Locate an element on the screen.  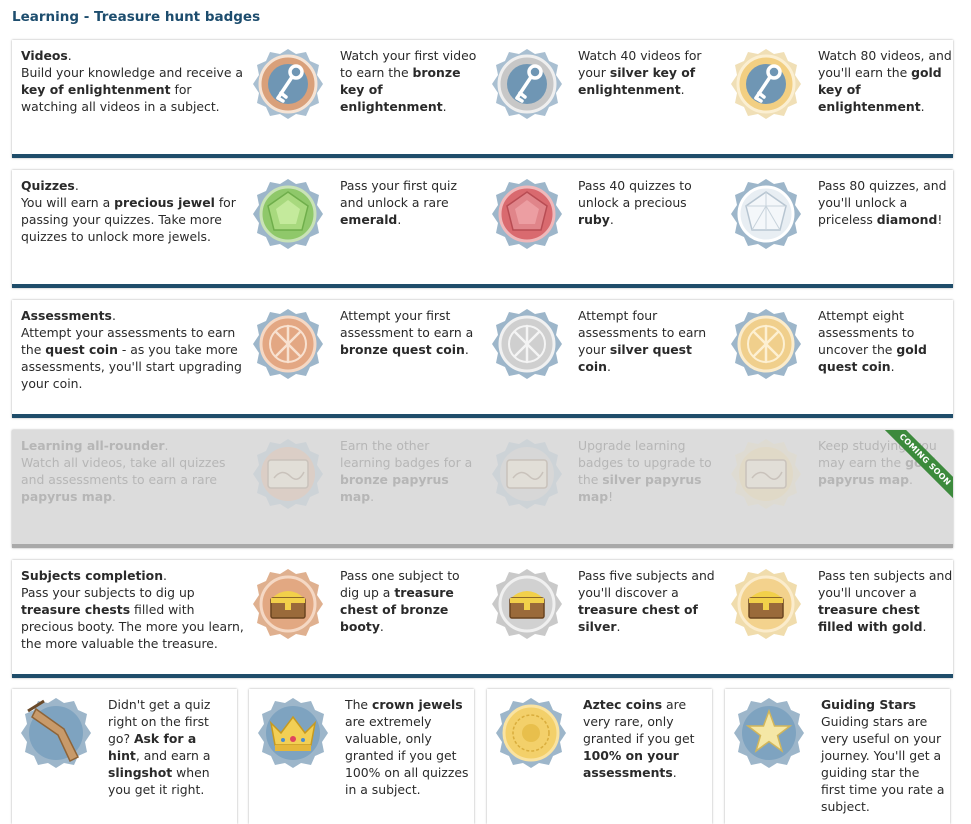
guiding-star-icon is located at coordinates (769, 733).